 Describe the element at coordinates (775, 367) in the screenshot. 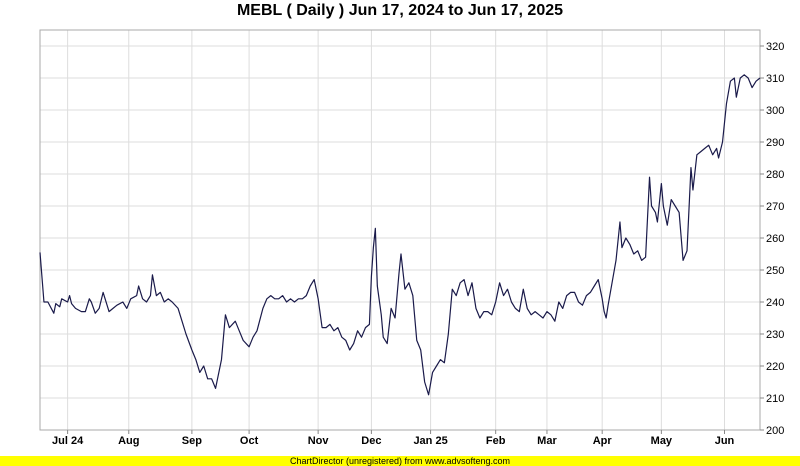

I see `y-tick-label: 220` at that location.